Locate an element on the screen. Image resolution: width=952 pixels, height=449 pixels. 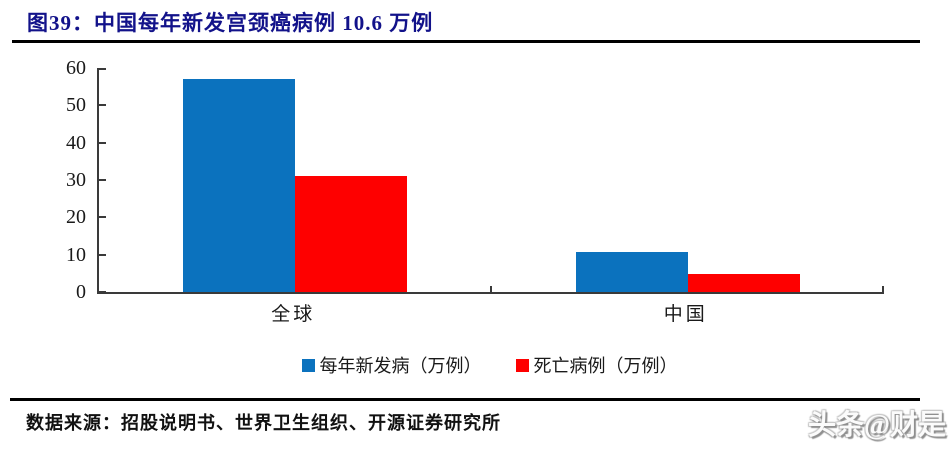
legend-label: 死亡病例（万例） is located at coordinates (605, 366).